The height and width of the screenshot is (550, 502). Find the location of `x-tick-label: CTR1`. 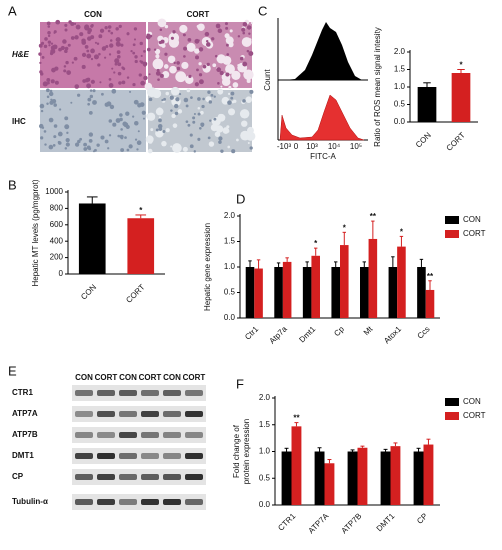

x-tick-label: CTR1 is located at coordinates (287, 522).